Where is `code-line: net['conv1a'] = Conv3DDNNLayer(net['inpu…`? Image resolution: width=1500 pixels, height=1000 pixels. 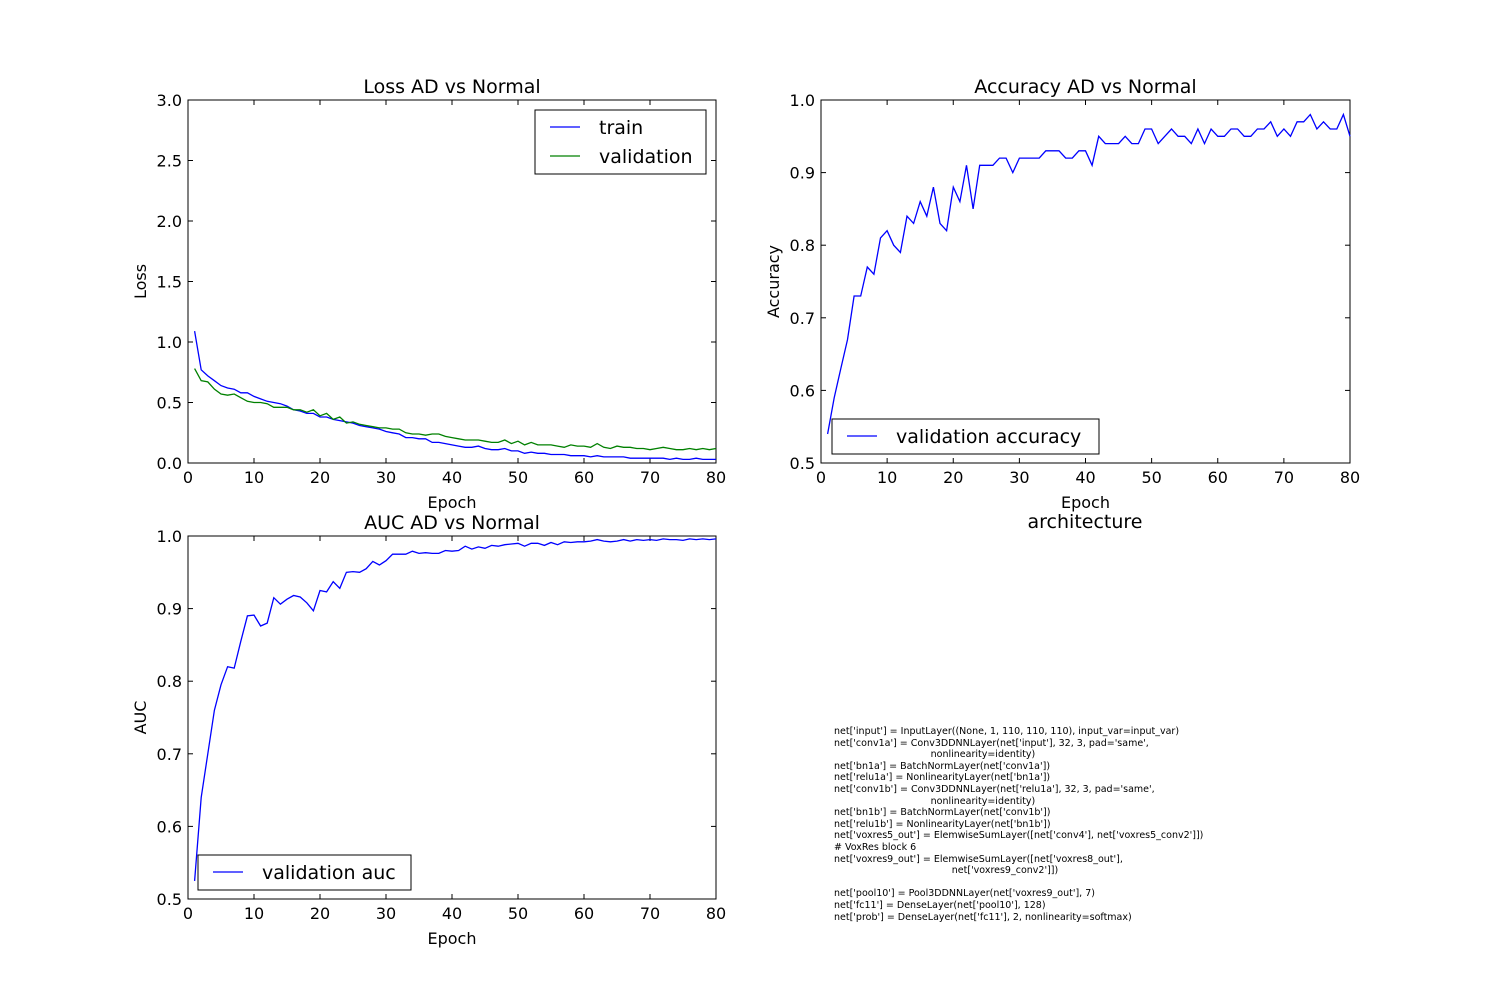
code-line: net['conv1a'] = Conv3DDNNLayer(net['inpu… is located at coordinates (991, 743).